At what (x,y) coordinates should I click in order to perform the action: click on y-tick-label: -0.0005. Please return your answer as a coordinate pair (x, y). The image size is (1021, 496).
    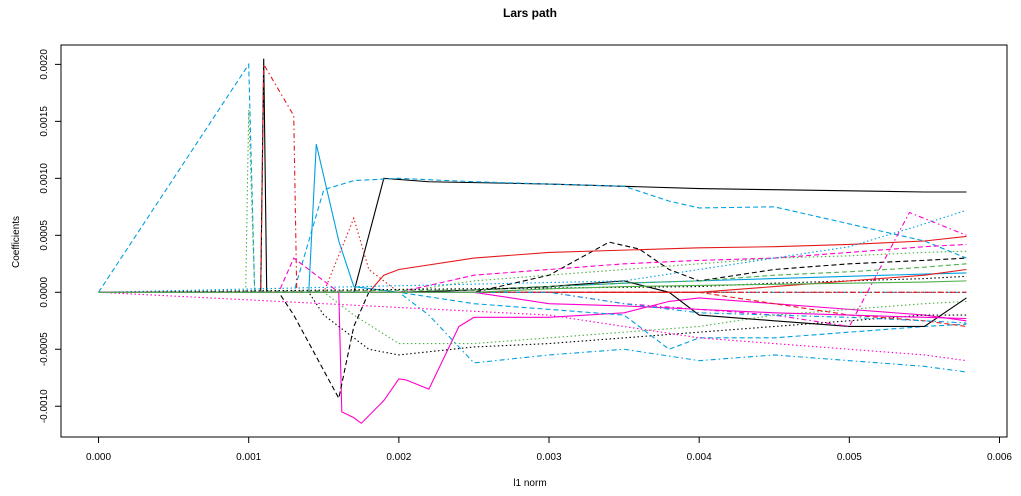
    Looking at the image, I should click on (44, 349).